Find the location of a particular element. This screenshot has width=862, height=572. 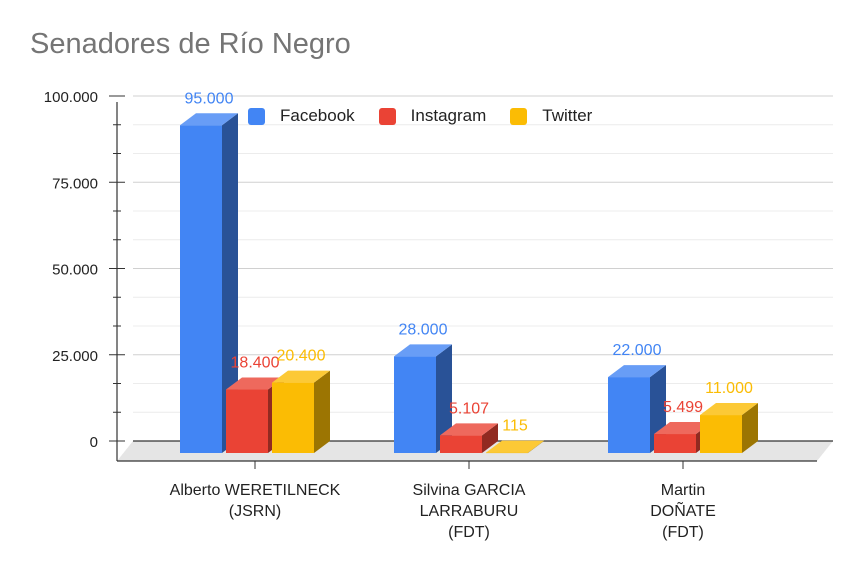

data-label: 95.000 is located at coordinates (209, 98).